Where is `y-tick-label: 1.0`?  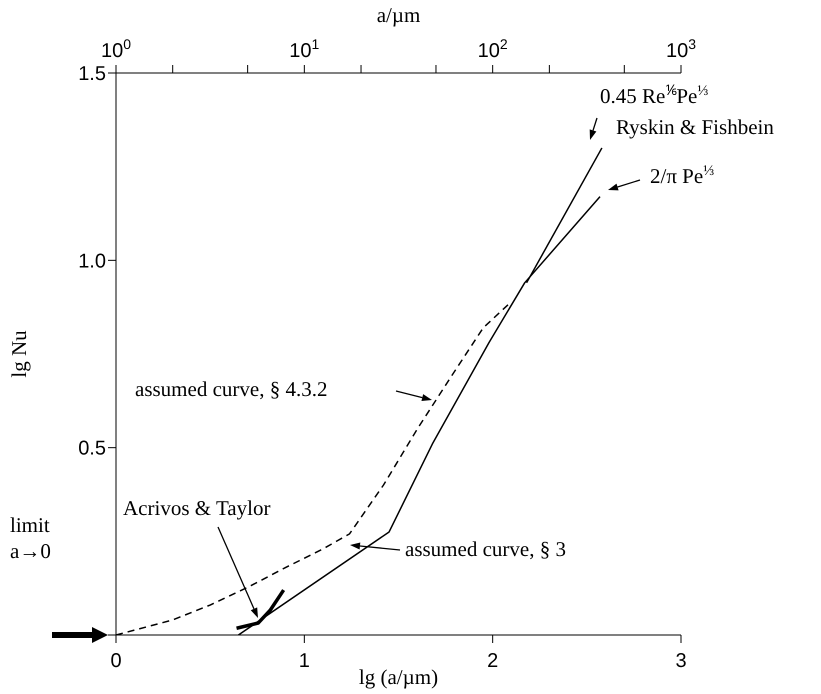 y-tick-label: 1.0 is located at coordinates (92, 261).